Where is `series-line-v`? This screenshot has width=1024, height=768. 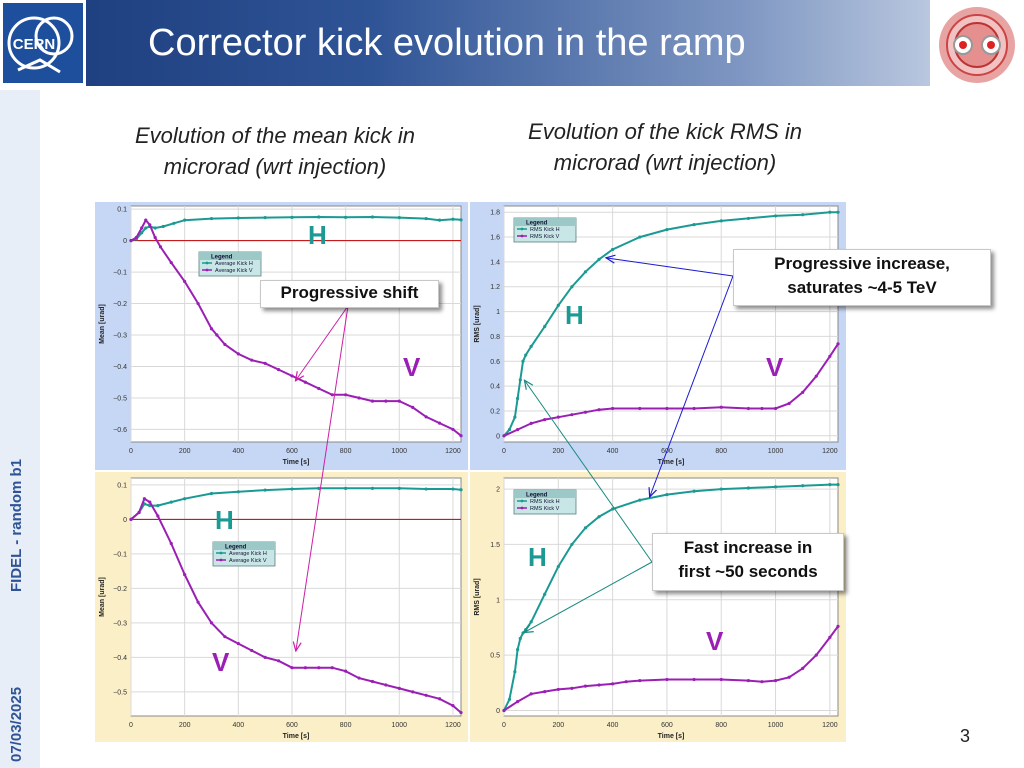 series-line-v is located at coordinates (296, 605).